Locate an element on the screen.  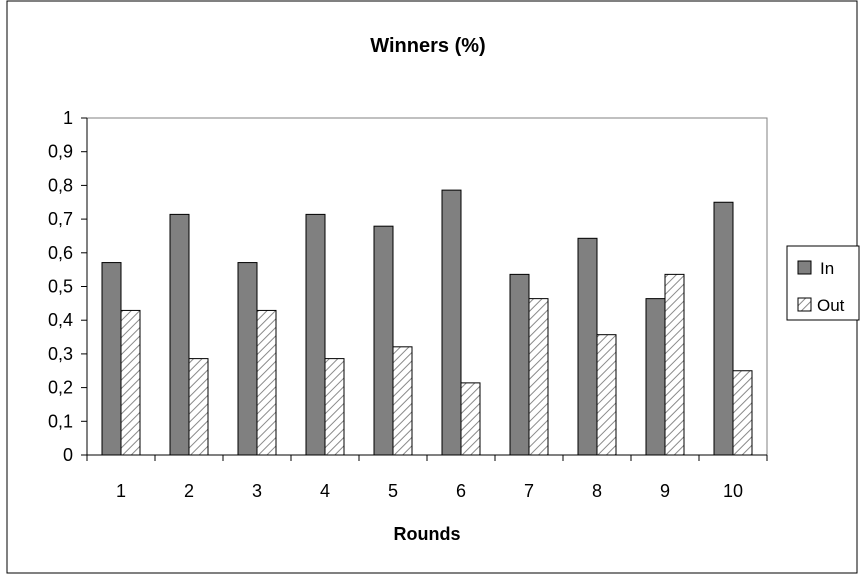
y-tick-label: 0,4 is located at coordinates (60, 320).